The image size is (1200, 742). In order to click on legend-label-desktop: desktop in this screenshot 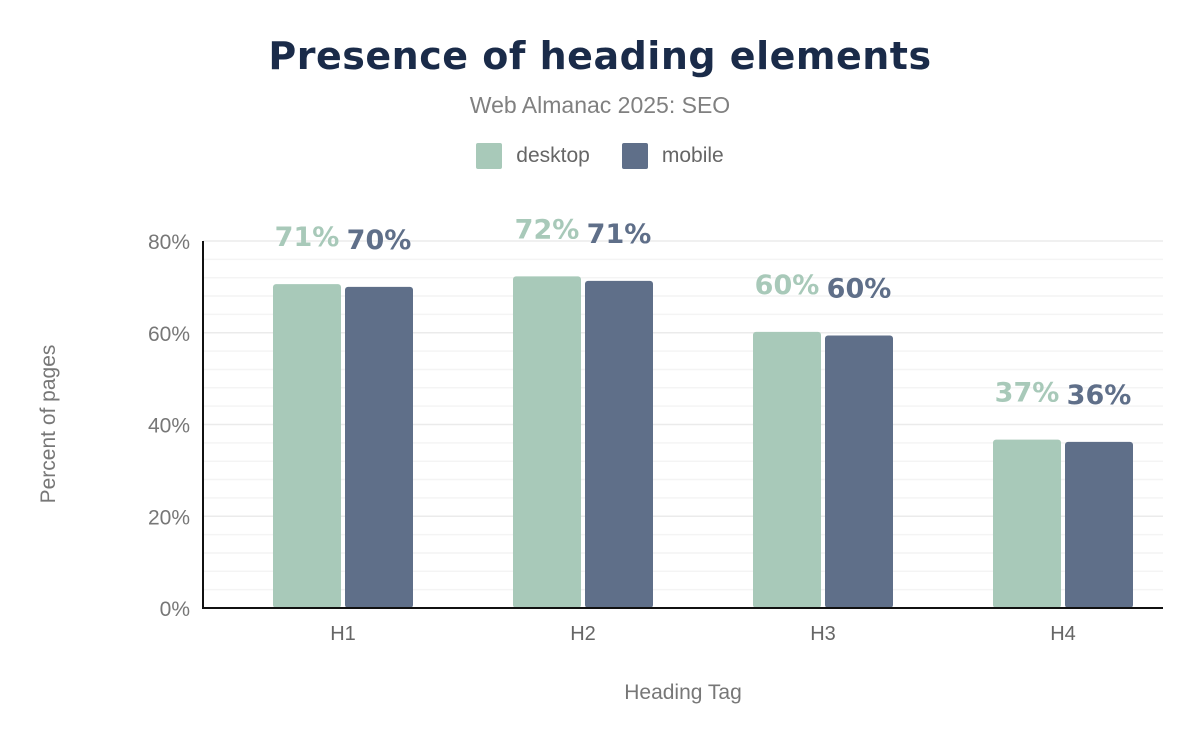, I will do `click(553, 155)`.